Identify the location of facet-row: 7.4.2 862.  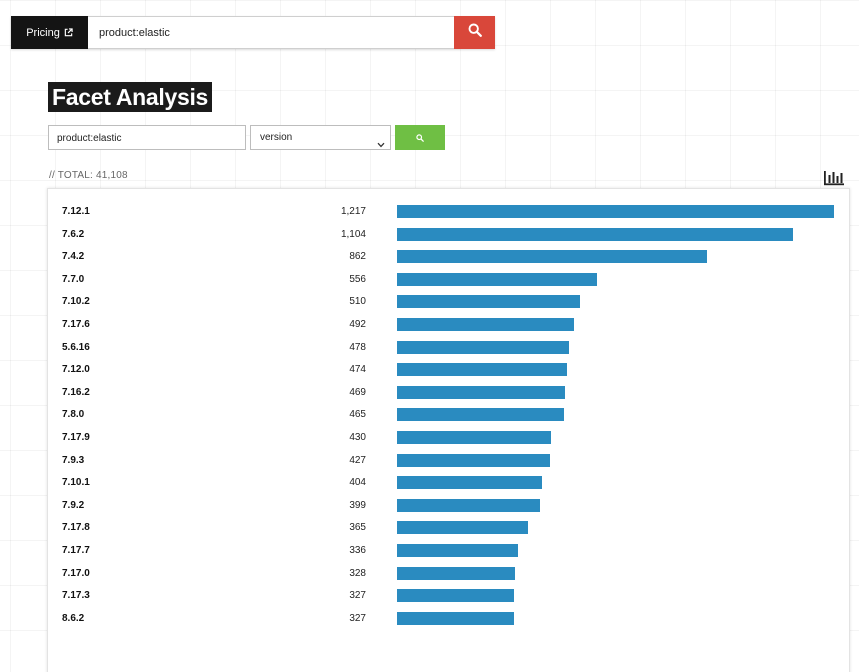
(448, 257).